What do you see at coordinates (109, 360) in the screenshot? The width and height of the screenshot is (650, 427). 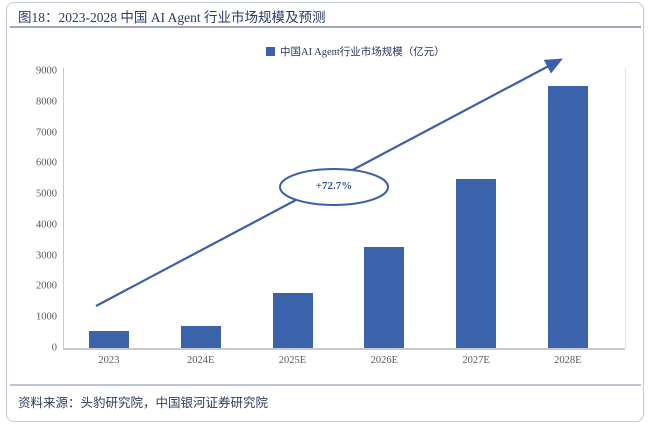 I see `x-label-2023: 2023` at bounding box center [109, 360].